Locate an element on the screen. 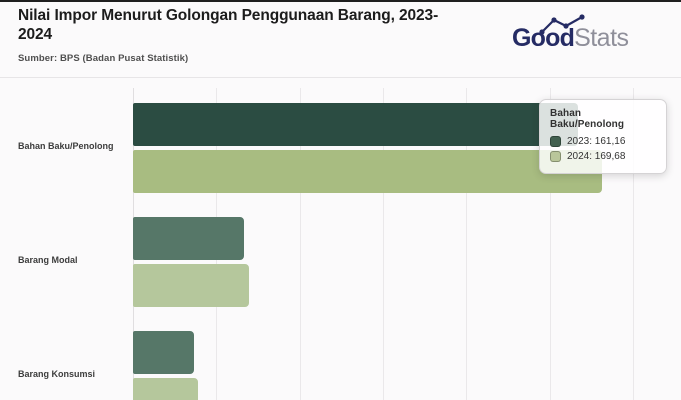  tooltip-swatch-2024 is located at coordinates (555, 156).